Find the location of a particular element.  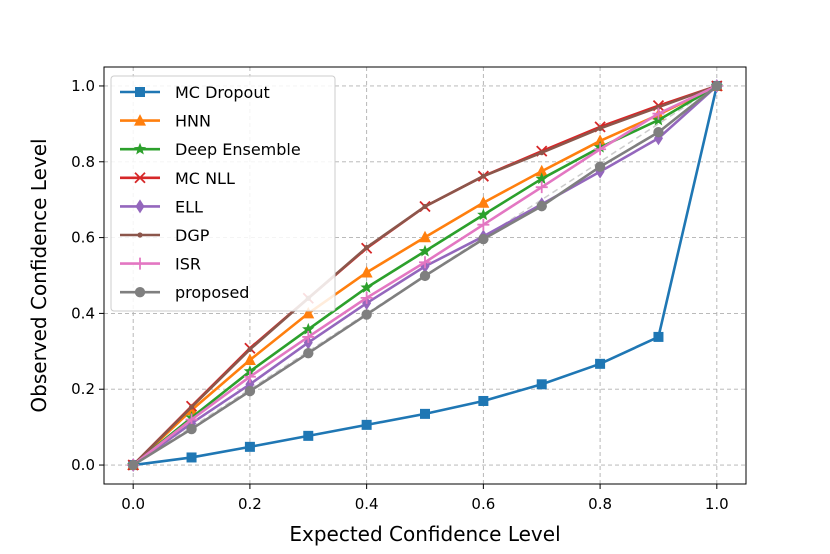

legend-label-dgp: DGP is located at coordinates (192, 235).